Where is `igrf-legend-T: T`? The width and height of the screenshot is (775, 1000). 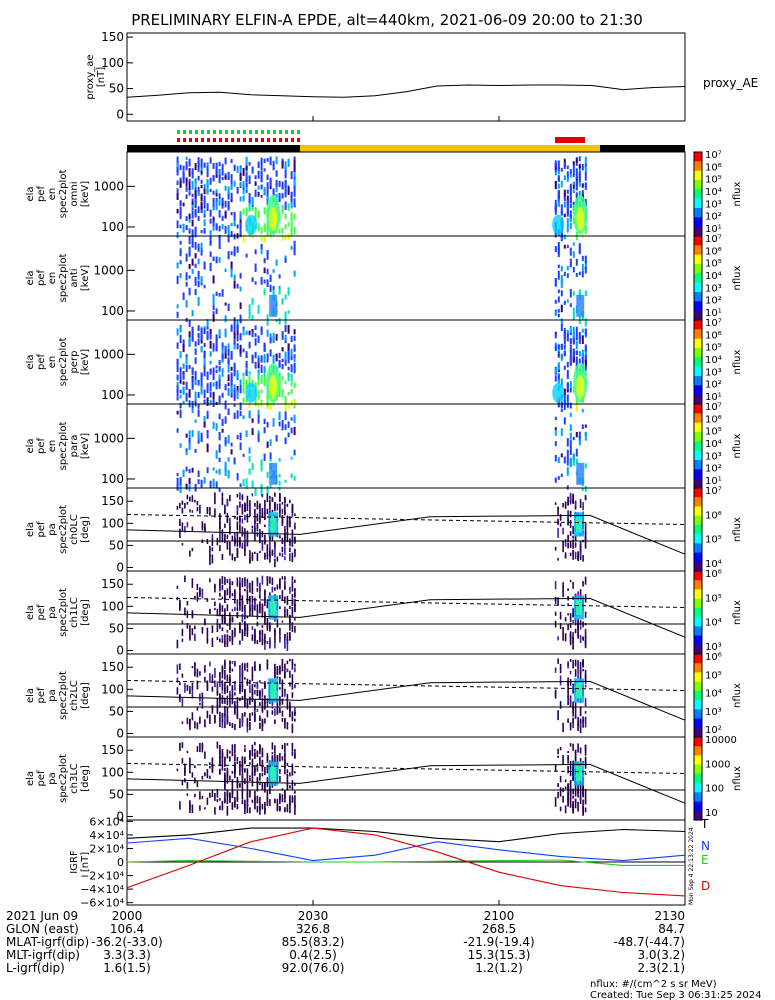
igrf-legend-T: T is located at coordinates (704, 824).